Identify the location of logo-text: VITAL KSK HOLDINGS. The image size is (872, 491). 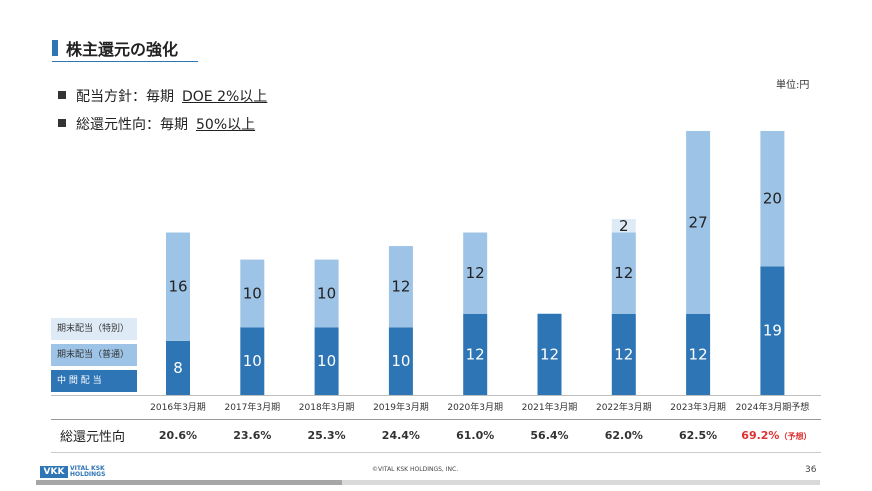
(88, 471).